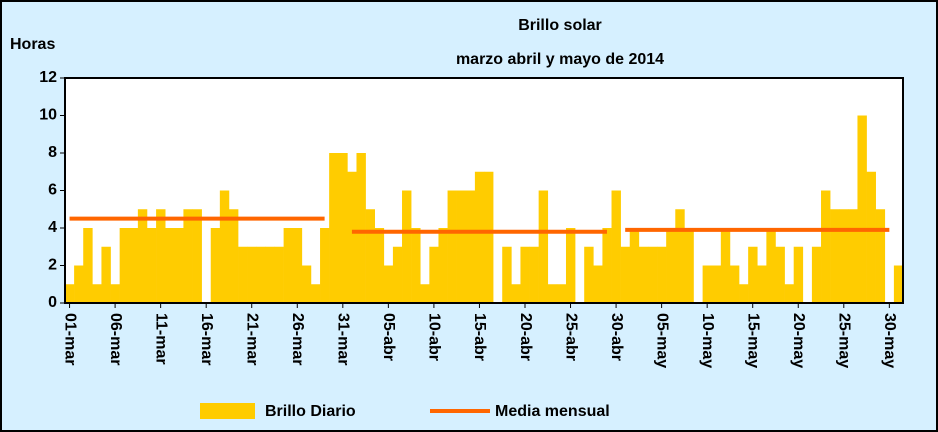  What do you see at coordinates (616, 337) in the screenshot?
I see `x-tick-label: 30-abr` at bounding box center [616, 337].